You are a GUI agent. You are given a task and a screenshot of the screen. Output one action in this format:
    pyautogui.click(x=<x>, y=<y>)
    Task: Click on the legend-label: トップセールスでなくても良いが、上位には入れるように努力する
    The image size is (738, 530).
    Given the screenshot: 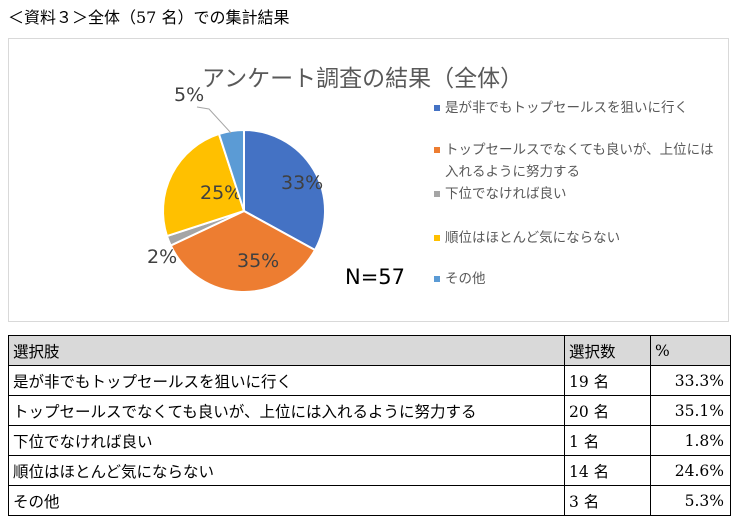 What is the action you would take?
    pyautogui.click(x=579, y=161)
    